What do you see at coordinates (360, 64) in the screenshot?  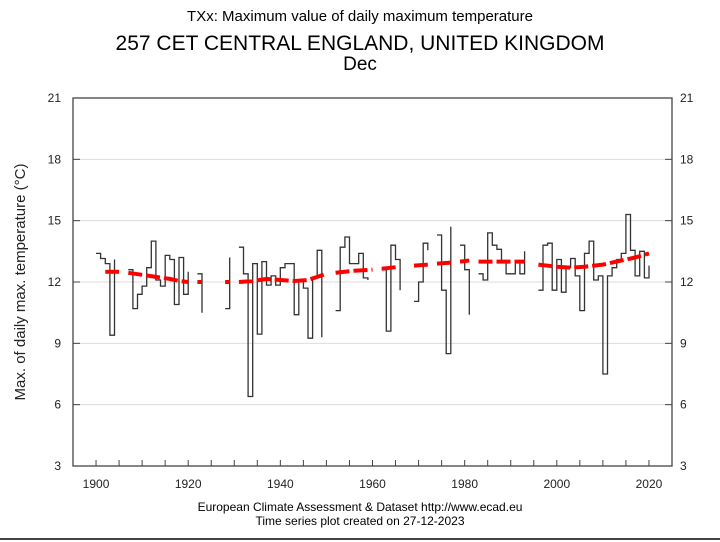 I see `chart-period: Dec` at bounding box center [360, 64].